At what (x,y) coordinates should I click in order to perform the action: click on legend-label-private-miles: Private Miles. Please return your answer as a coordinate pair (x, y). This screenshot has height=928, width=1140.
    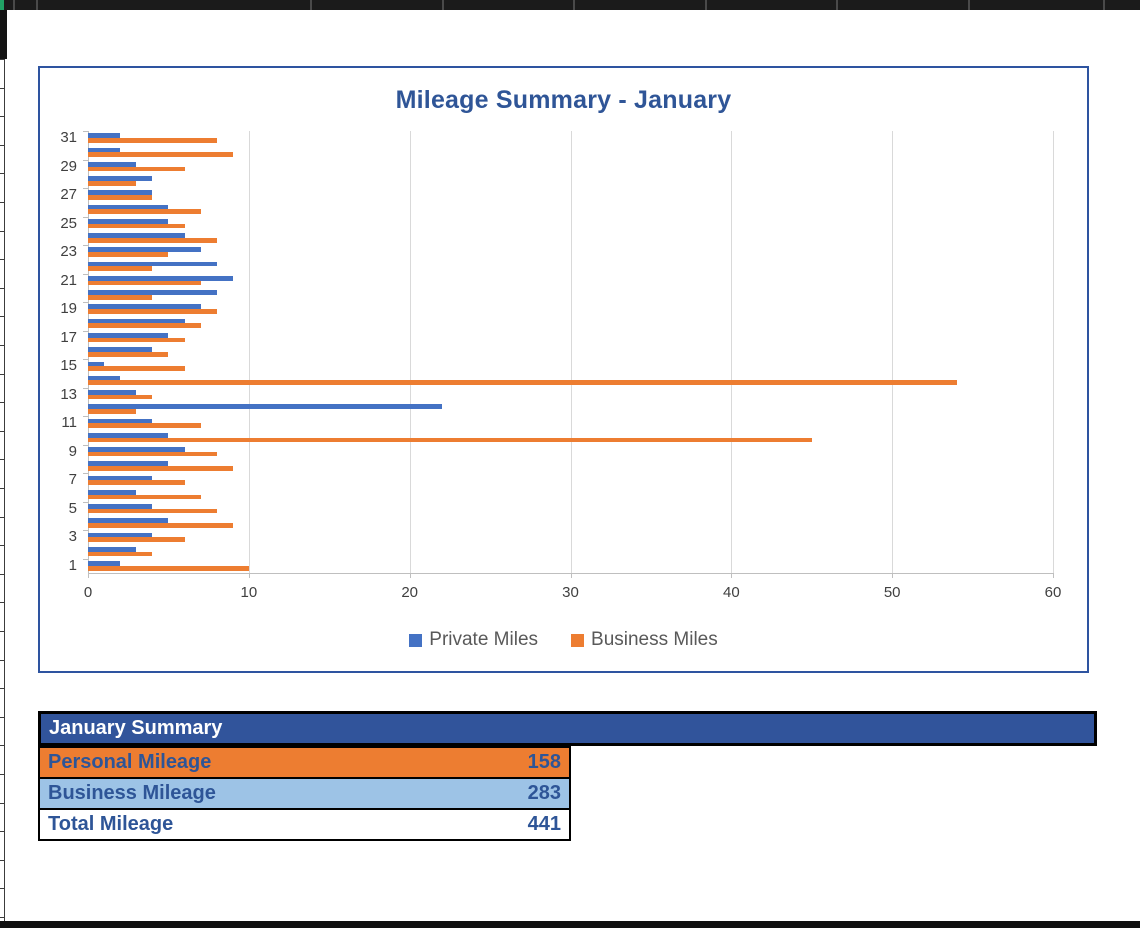
    Looking at the image, I should click on (484, 639).